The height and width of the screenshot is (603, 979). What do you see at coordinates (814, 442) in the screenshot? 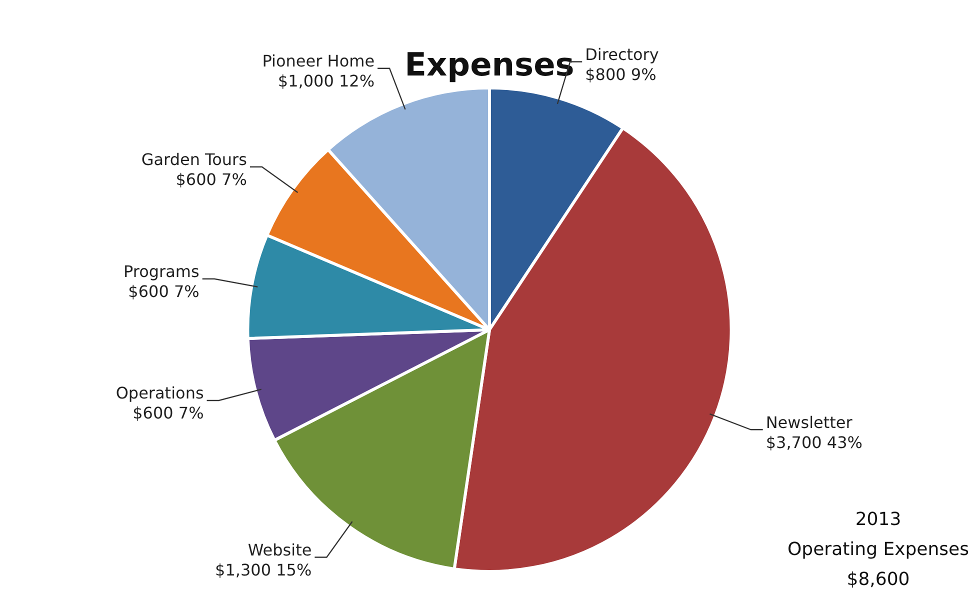
I see `data-label: $3,700 43%` at bounding box center [814, 442].